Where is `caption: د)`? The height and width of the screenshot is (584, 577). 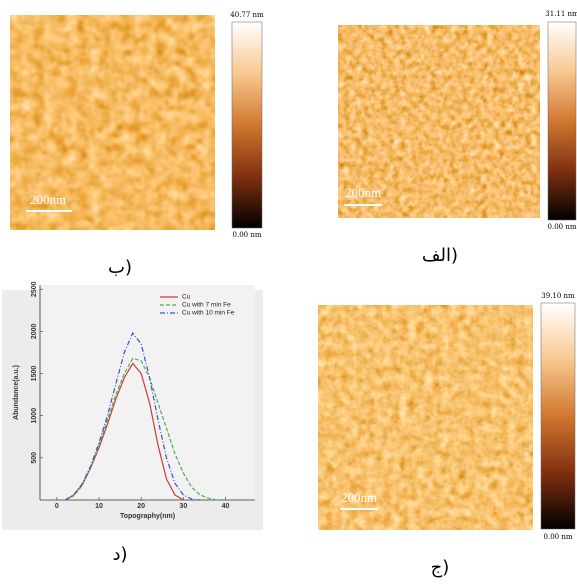
caption: د) is located at coordinates (119, 554).